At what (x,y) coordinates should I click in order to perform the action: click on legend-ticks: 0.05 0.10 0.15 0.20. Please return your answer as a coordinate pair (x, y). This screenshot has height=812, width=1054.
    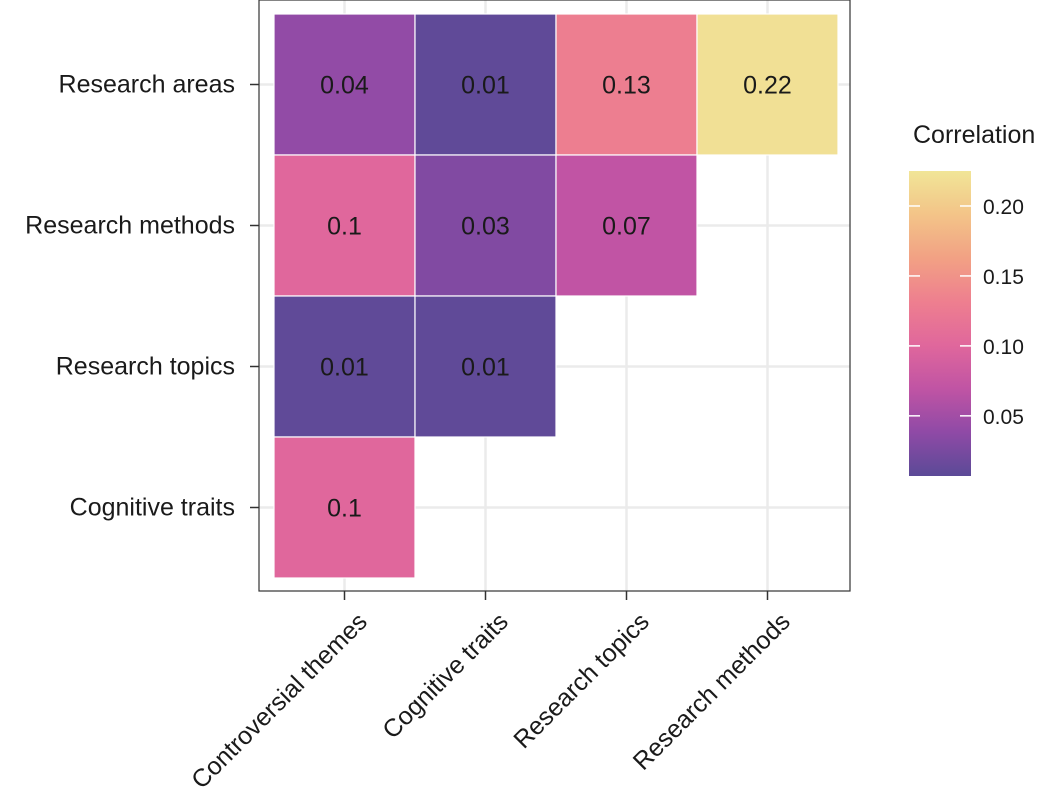
    Looking at the image, I should click on (966, 312).